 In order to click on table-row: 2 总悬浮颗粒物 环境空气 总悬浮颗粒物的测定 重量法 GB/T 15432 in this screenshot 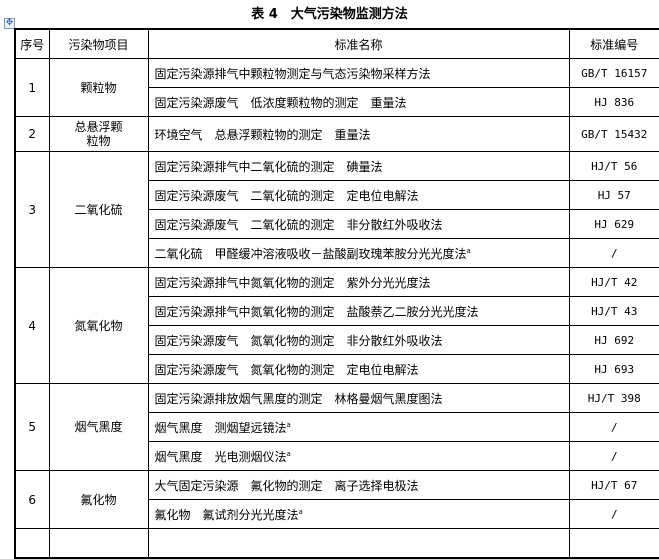, I will do `click(336, 134)`.